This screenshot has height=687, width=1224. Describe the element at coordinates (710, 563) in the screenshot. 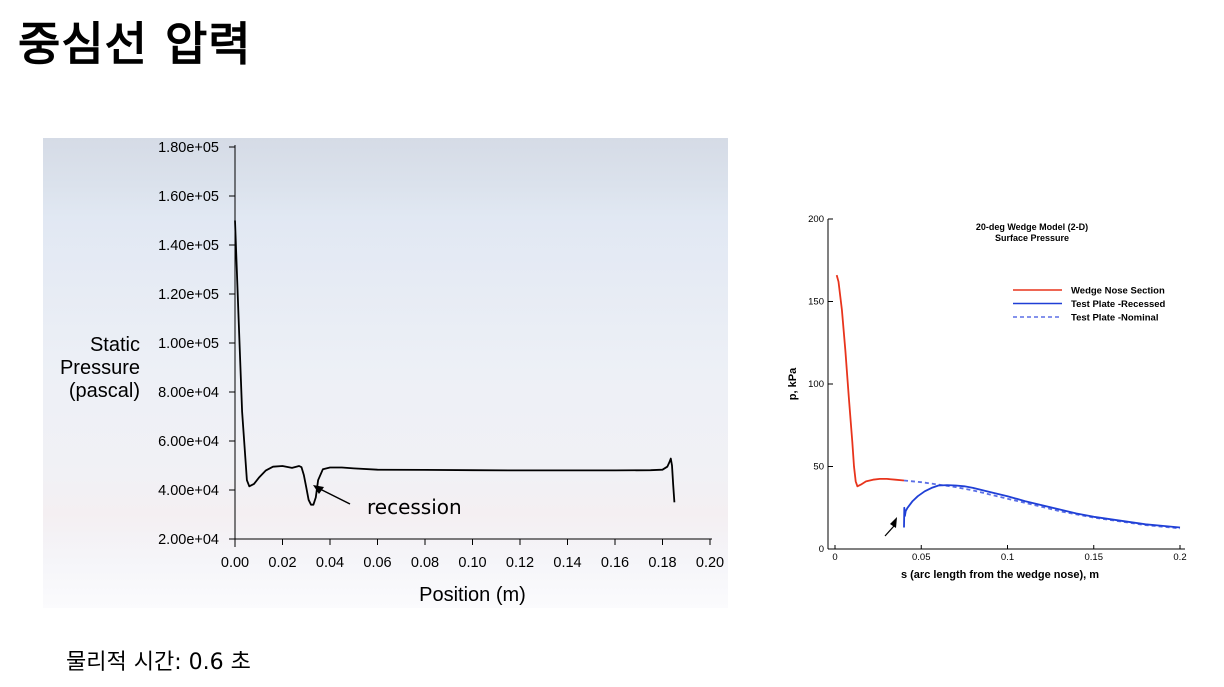

I see `x-tick-label: 0.20` at that location.